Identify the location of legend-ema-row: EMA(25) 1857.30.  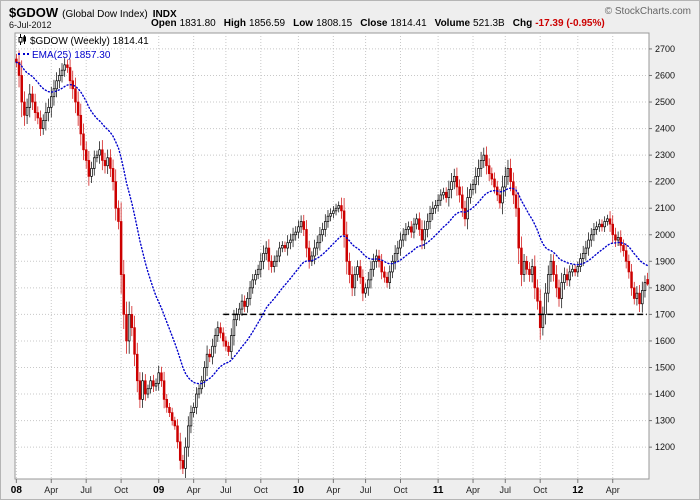
(83, 55).